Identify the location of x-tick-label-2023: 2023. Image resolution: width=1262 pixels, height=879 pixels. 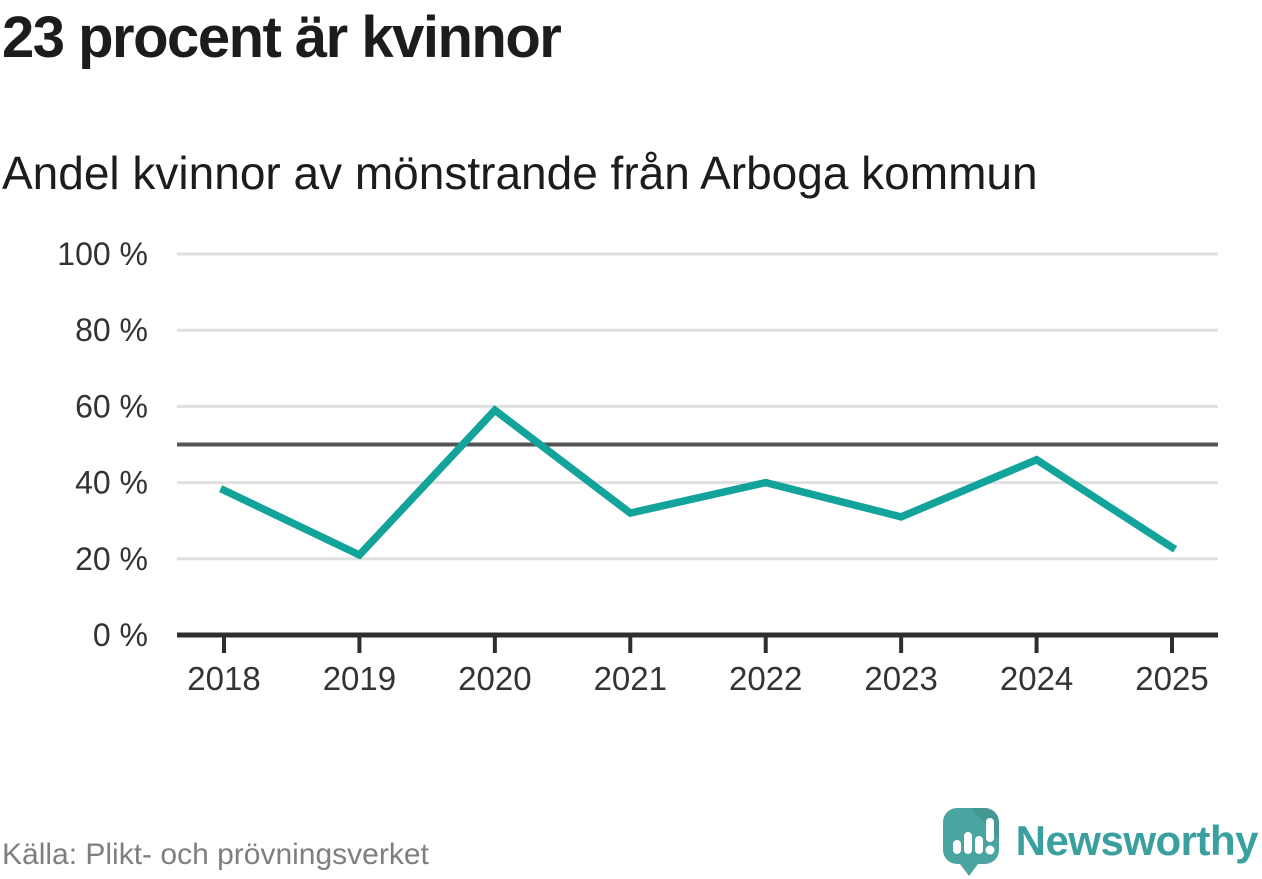
(900, 678).